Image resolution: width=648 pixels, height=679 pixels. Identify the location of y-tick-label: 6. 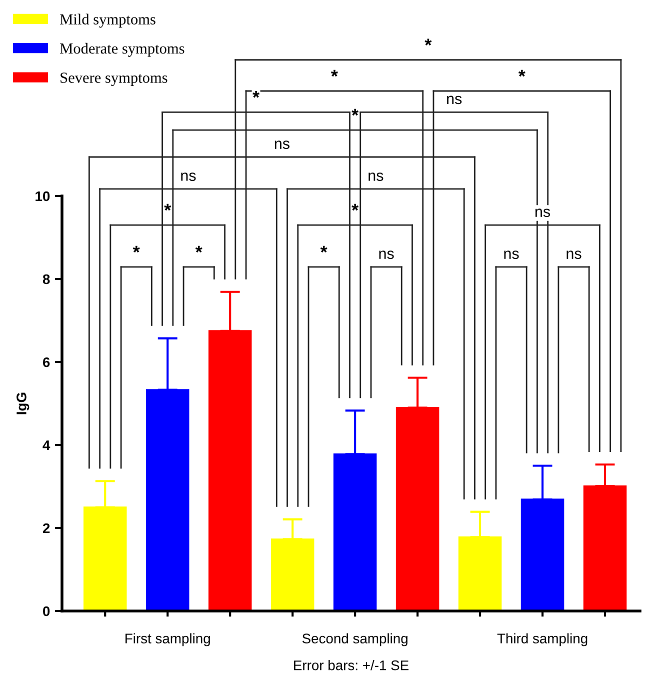
(46, 362).